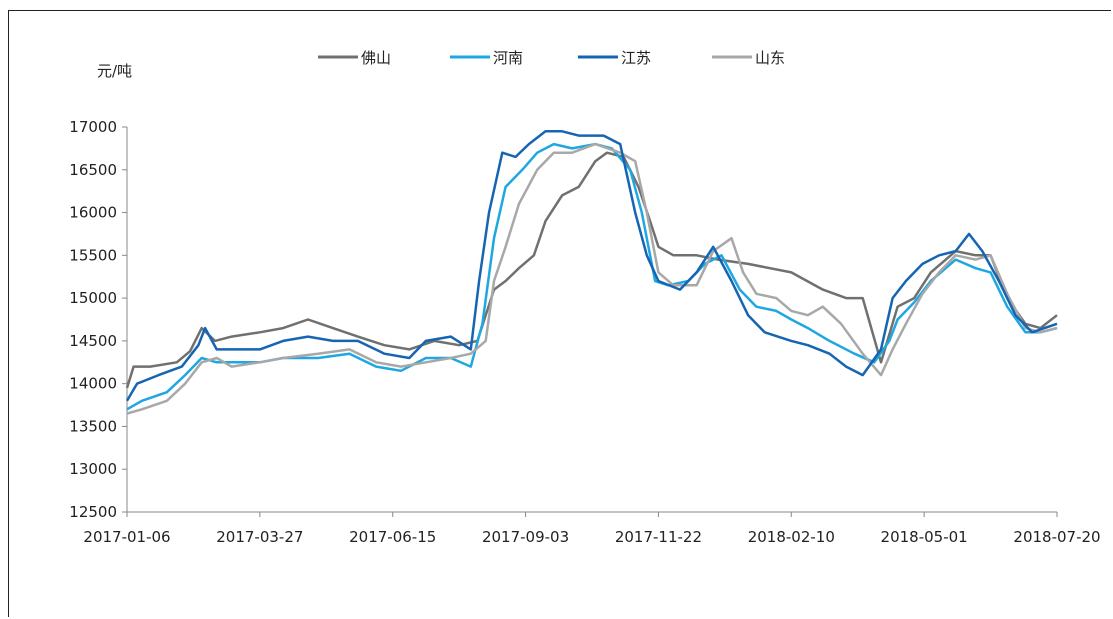 This screenshot has width=1113, height=619. I want to click on legend-label: 山东, so click(770, 58).